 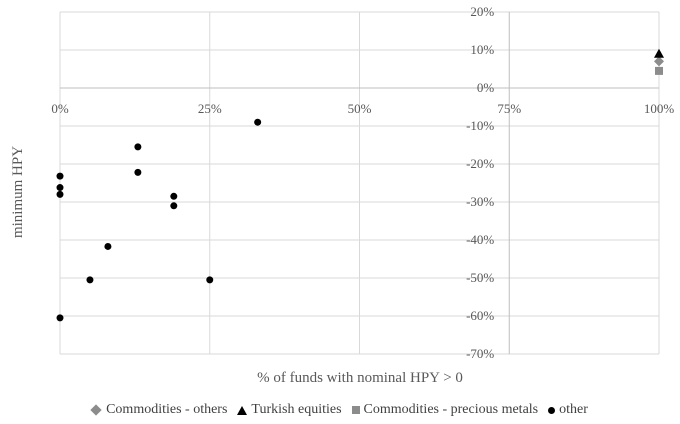 I want to click on y-tick-label-0: 20%, so click(x=482, y=11).